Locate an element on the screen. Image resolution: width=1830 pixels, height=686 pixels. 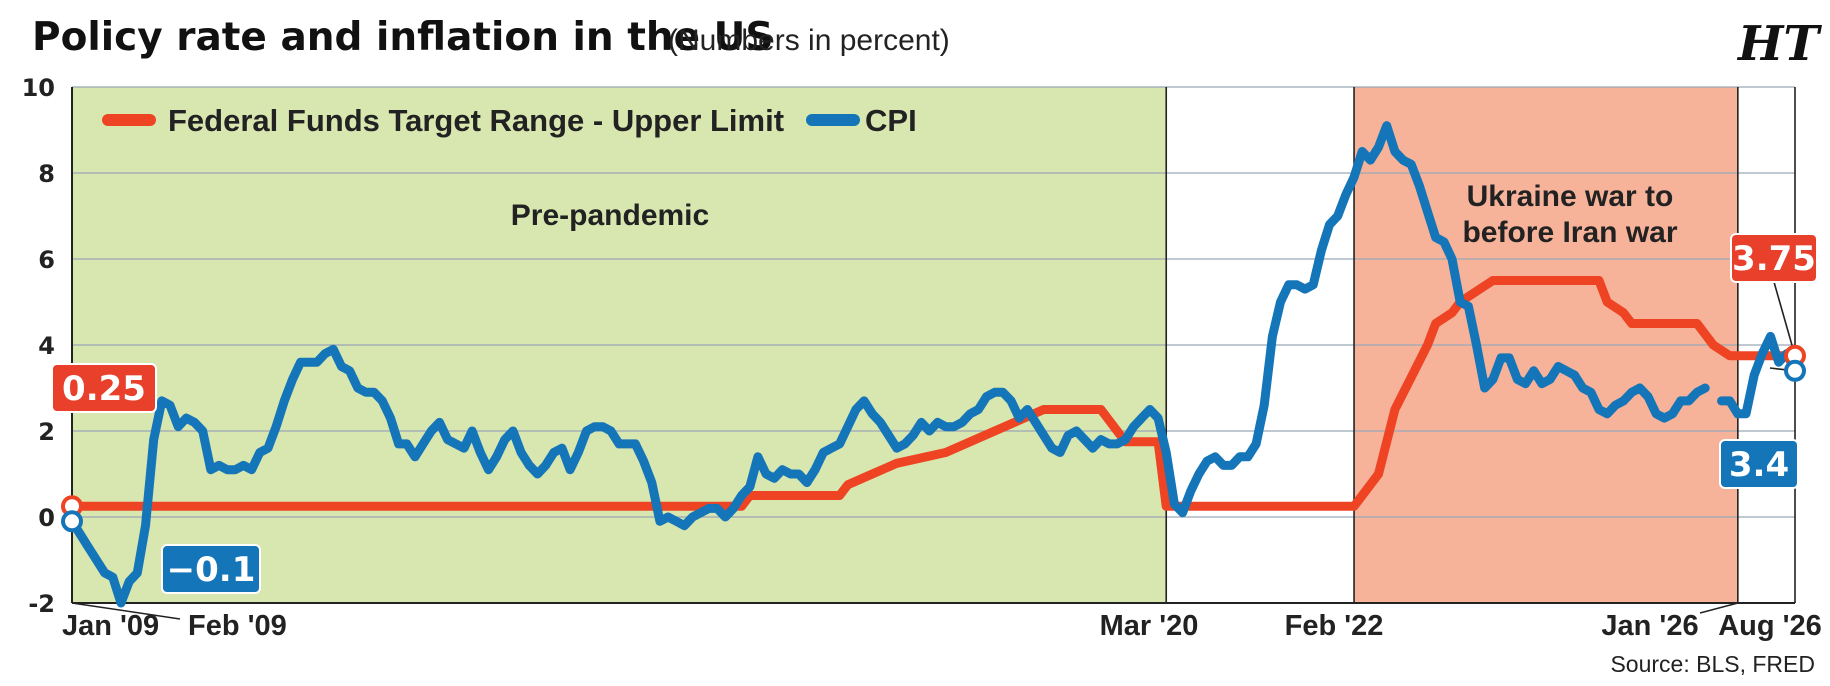
chart-title: Policy rate and inflation in the US is located at coordinates (402, 37).